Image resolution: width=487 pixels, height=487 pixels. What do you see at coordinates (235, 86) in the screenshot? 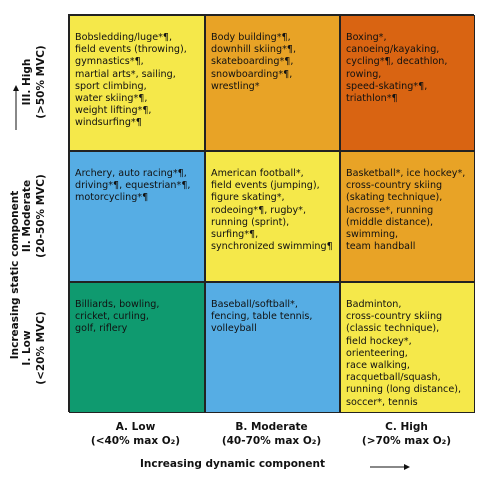
I see `sport-line: wrestling*` at bounding box center [235, 86].